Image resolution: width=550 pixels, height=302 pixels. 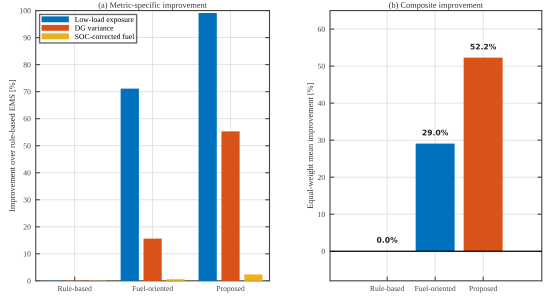 I want to click on chart-title: (b) Composite improvement, so click(x=436, y=6).